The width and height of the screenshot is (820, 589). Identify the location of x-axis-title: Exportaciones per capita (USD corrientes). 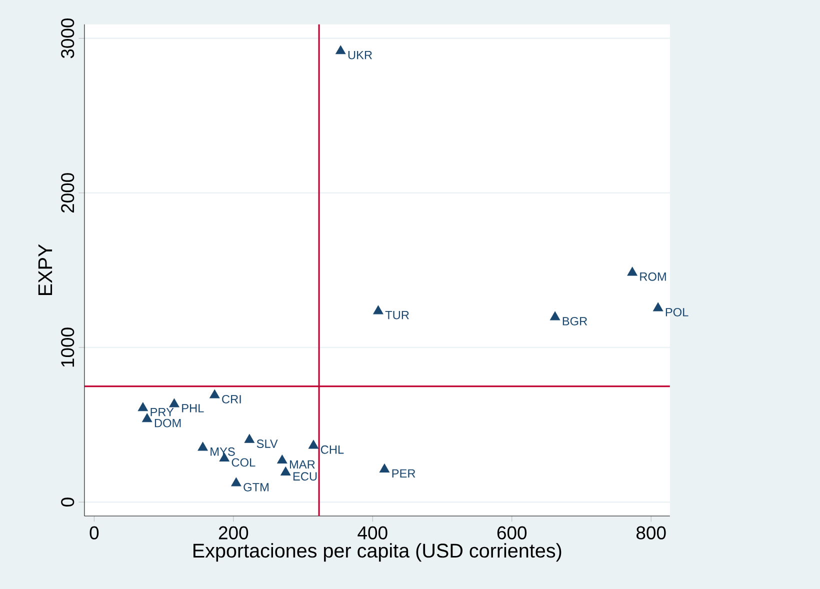
(378, 552).